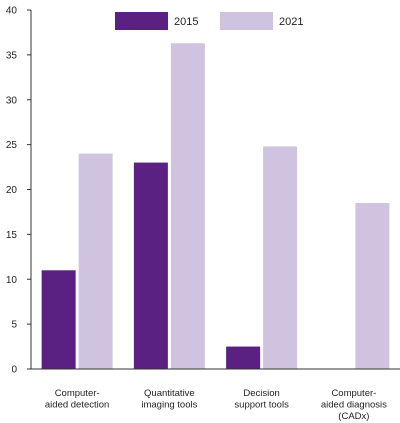 Image resolution: width=400 pixels, height=423 pixels. I want to click on x-category-label: Computer-aided diagnosis (CADx), so click(354, 405).